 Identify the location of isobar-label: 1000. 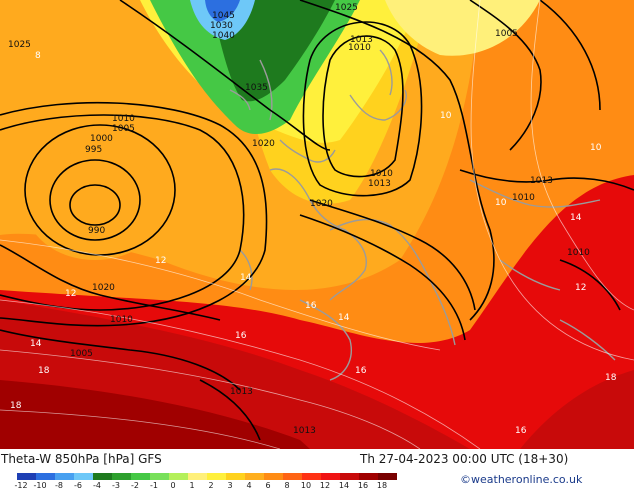
(101, 139).